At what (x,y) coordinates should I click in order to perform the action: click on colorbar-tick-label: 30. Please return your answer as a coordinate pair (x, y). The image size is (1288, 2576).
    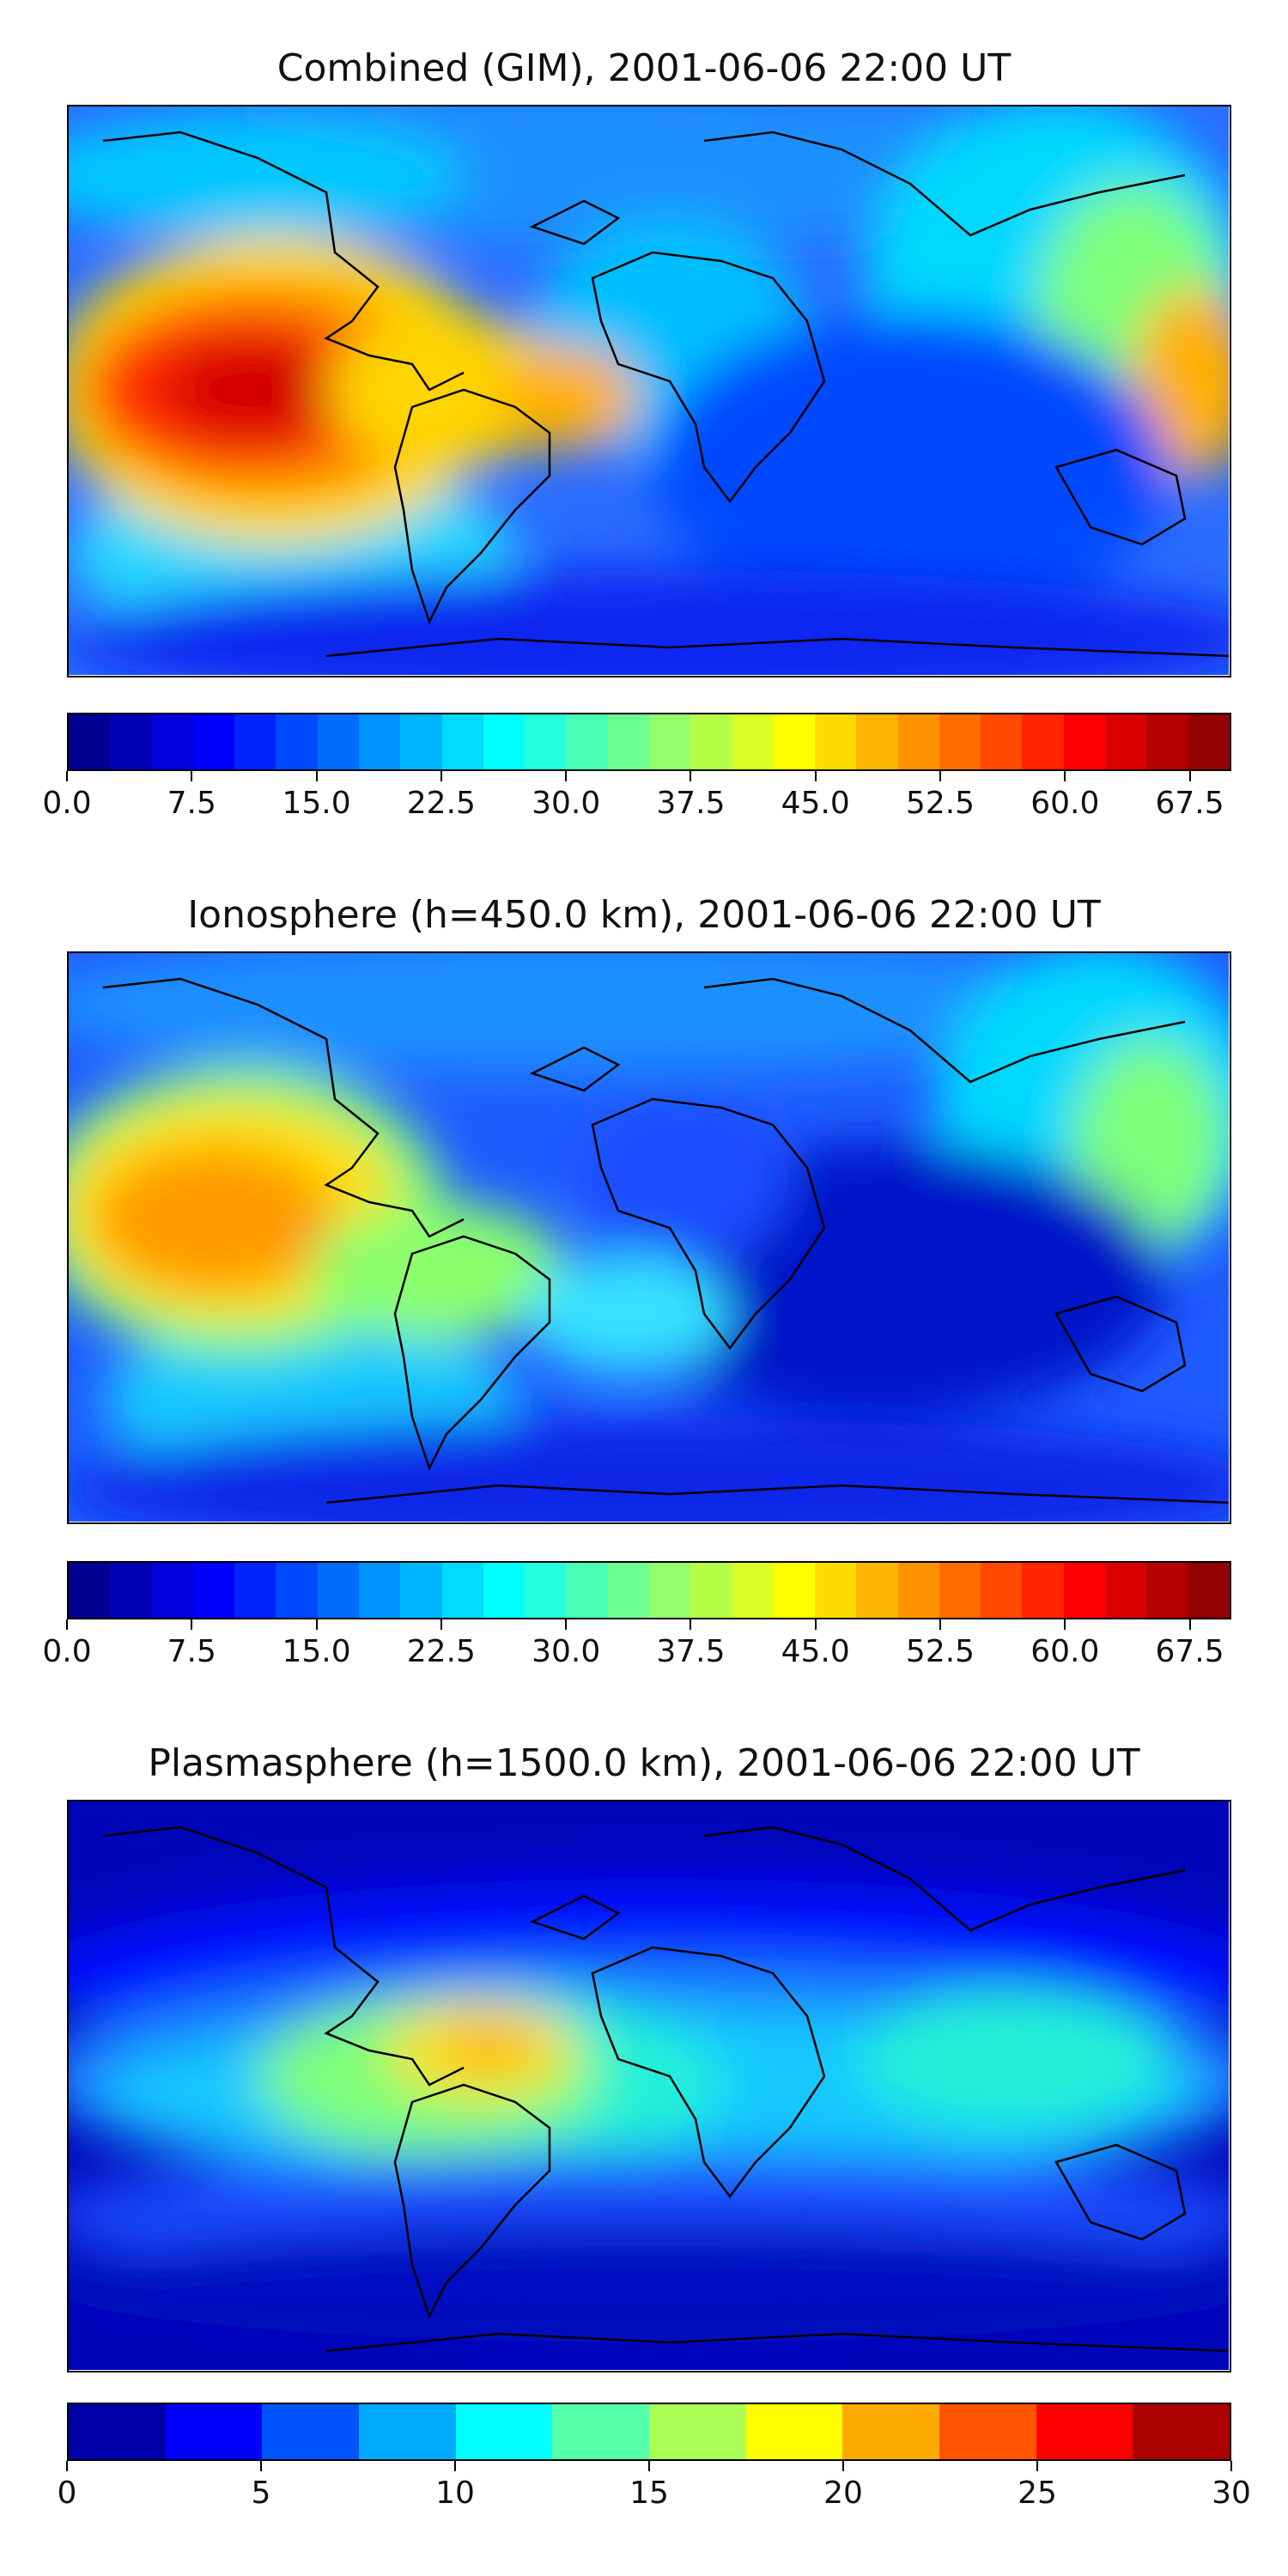
    Looking at the image, I should click on (1232, 2493).